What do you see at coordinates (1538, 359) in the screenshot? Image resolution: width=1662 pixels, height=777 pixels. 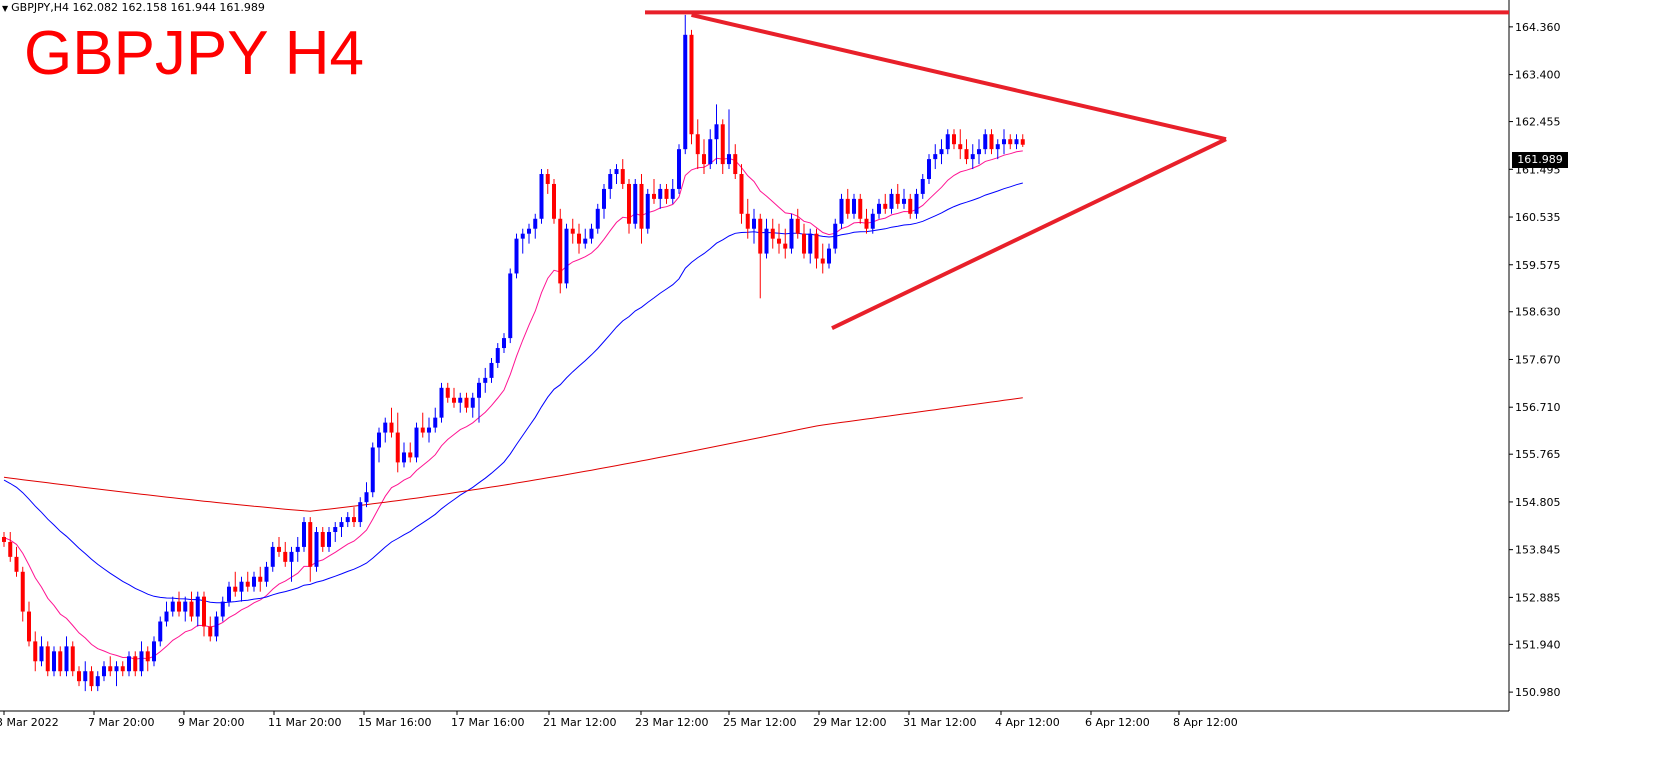 I see `y-tick-label: 157.670` at bounding box center [1538, 359].